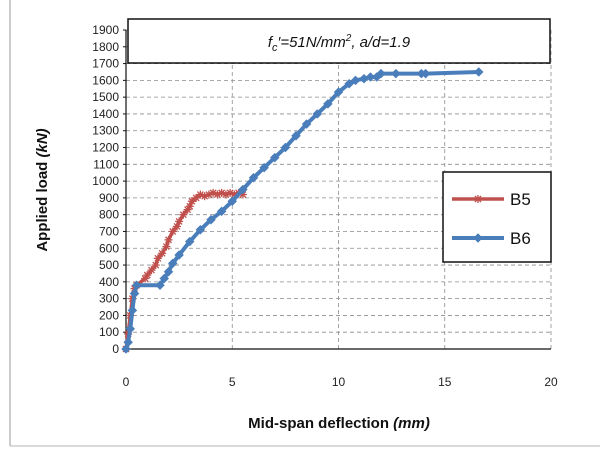 This screenshot has width=606, height=450. What do you see at coordinates (551, 382) in the screenshot?
I see `x-tick-label: 20` at bounding box center [551, 382].